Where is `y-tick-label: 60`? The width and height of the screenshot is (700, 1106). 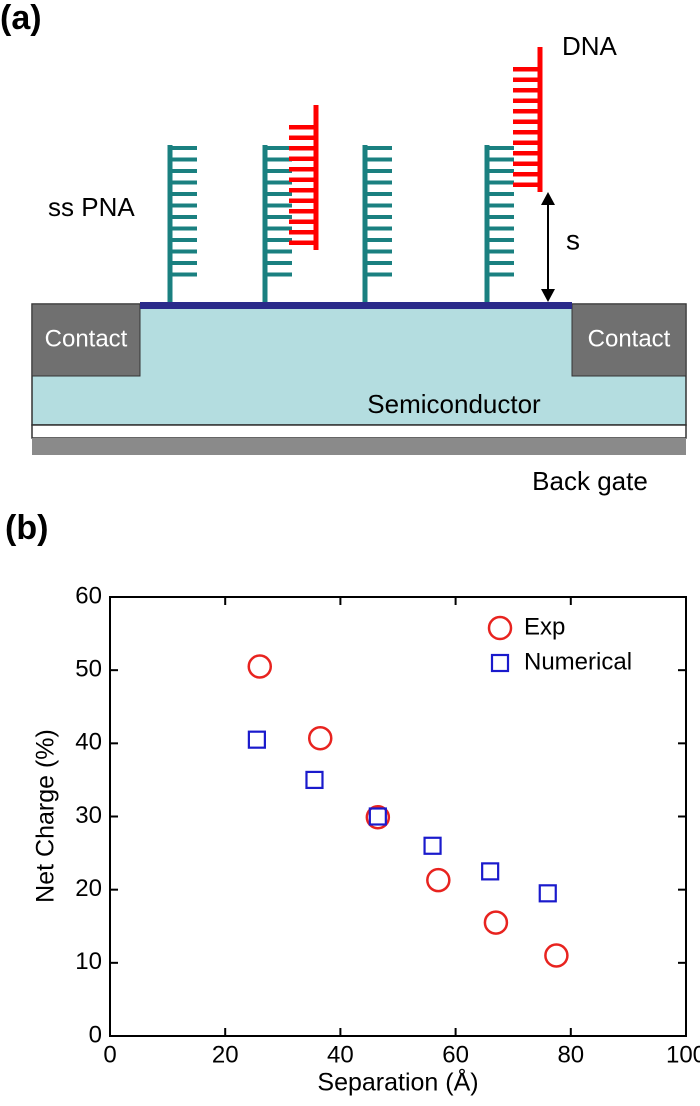
y-tick-label: 60 is located at coordinates (88, 595).